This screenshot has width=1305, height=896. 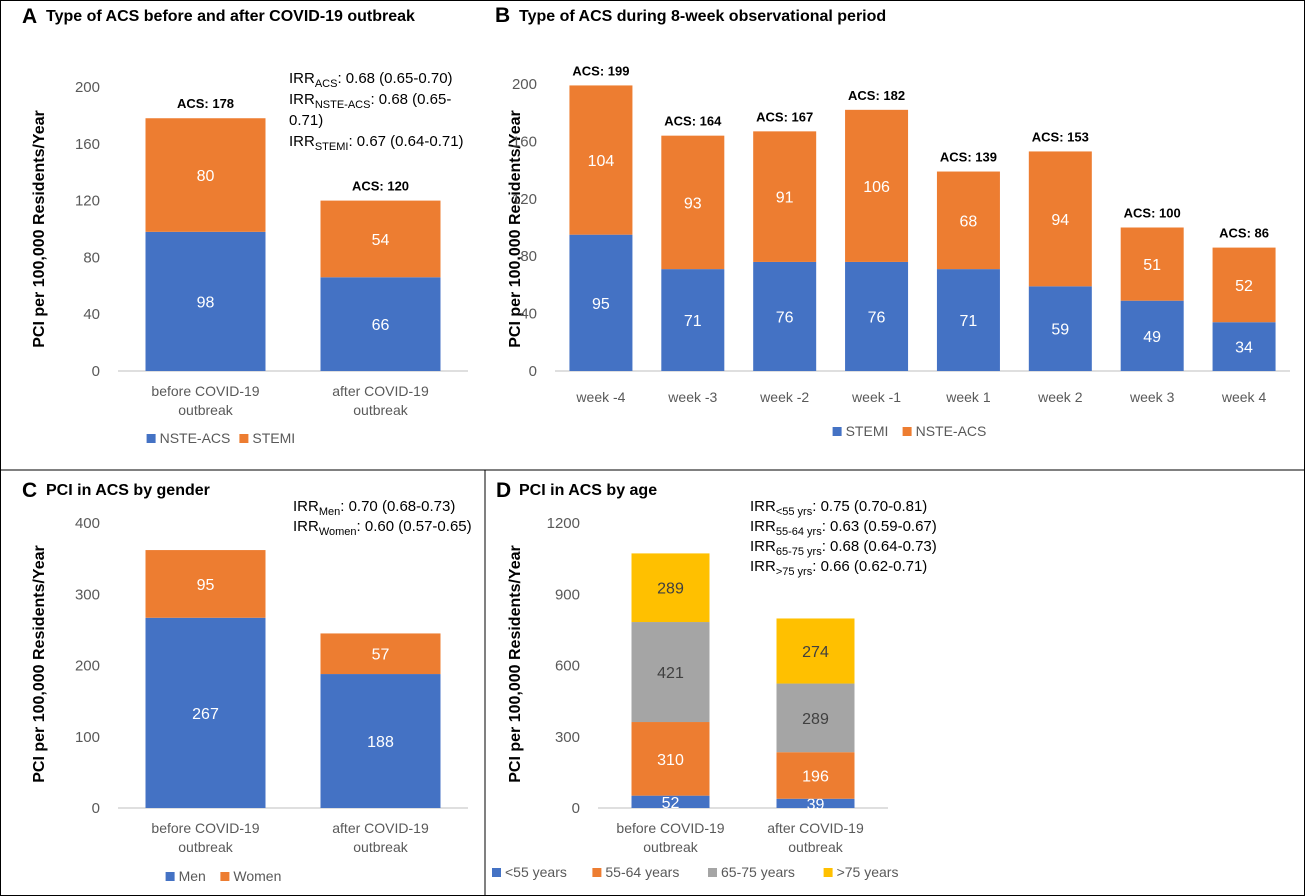 I want to click on data-label: 104, so click(x=601, y=161).